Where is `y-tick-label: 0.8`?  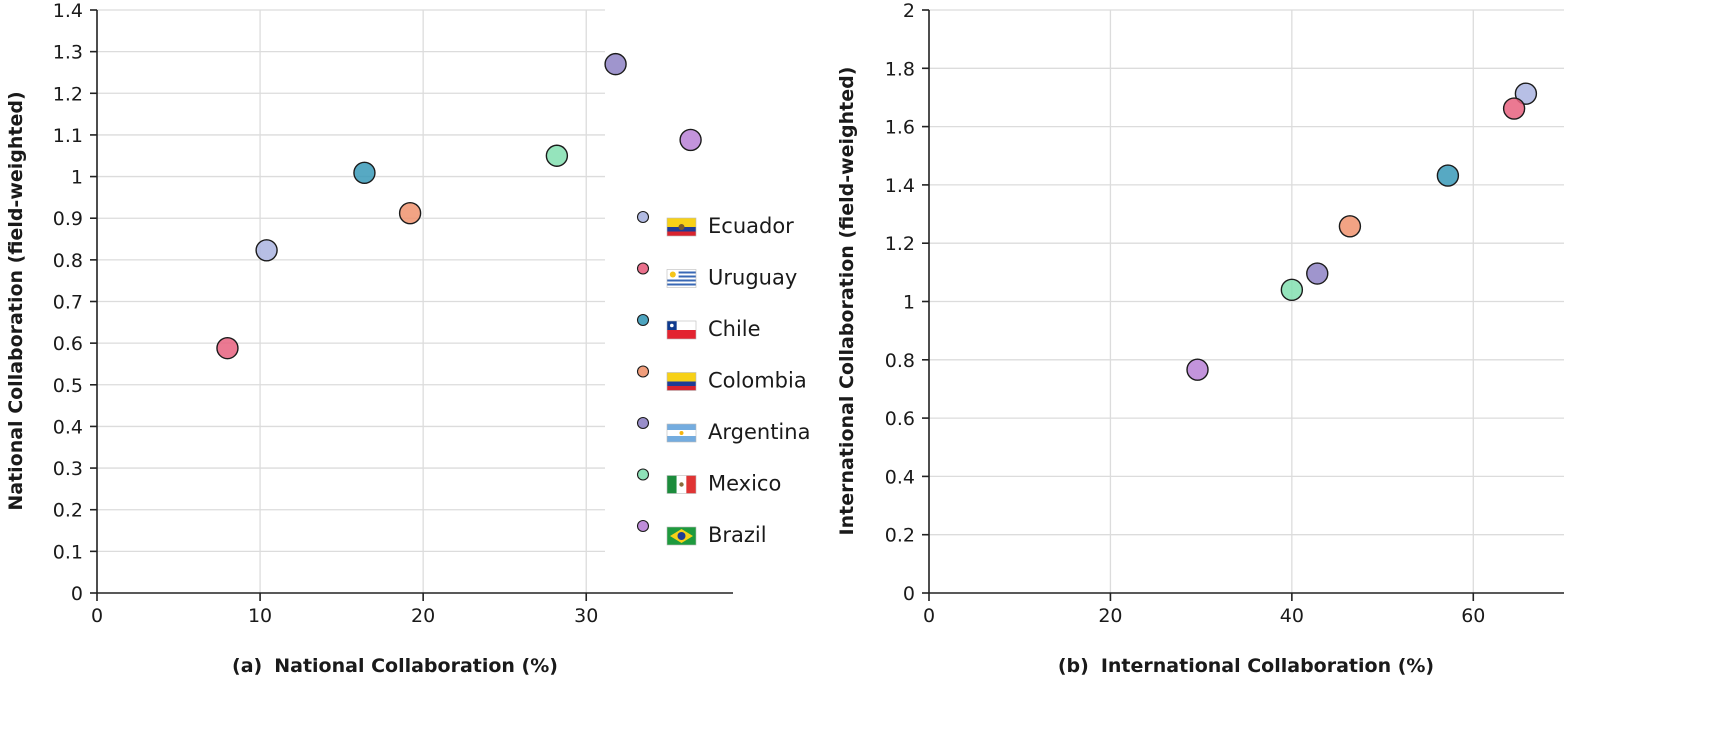
y-tick-label: 0.8 is located at coordinates (900, 361).